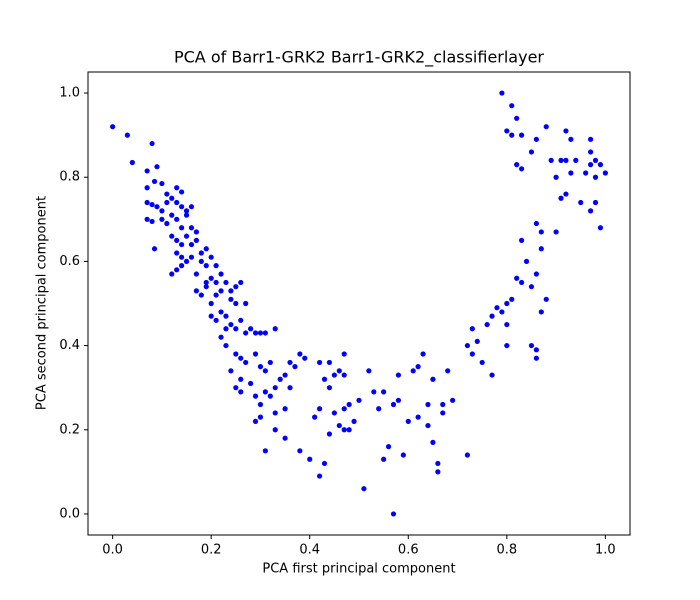 Image resolution: width=700 pixels, height=600 pixels. I want to click on y-tick-label: 0.8, so click(69, 177).